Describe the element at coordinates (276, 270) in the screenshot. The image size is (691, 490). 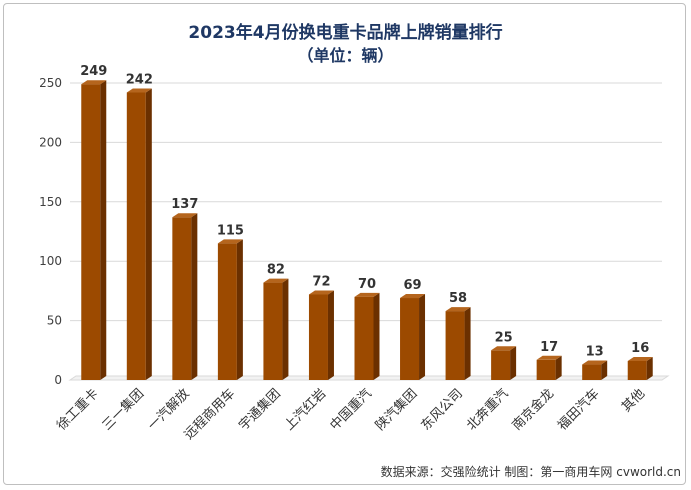
I see `data-label: 82` at that location.